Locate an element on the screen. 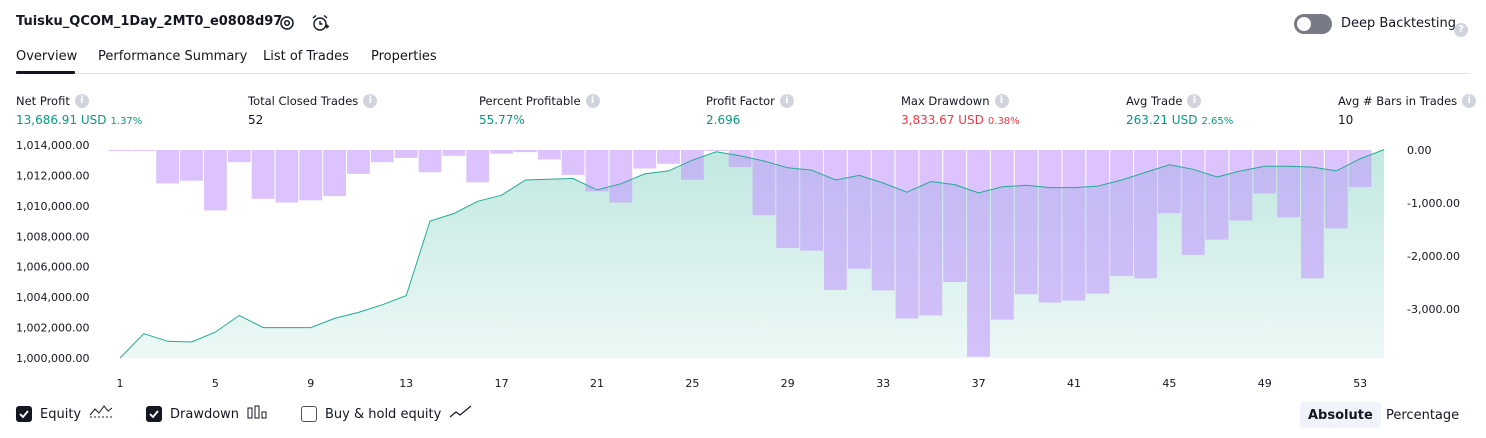 The width and height of the screenshot is (1486, 438). tab-properties: Properties is located at coordinates (404, 56).